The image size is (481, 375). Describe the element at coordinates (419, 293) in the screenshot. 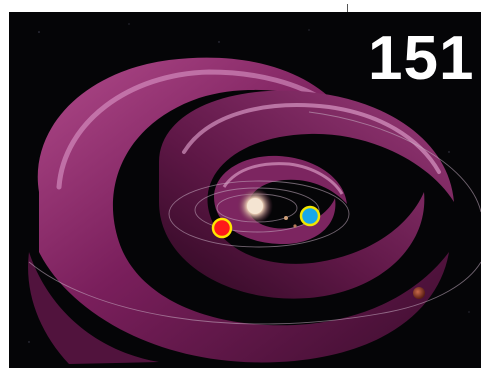

I see `outer-planet` at that location.